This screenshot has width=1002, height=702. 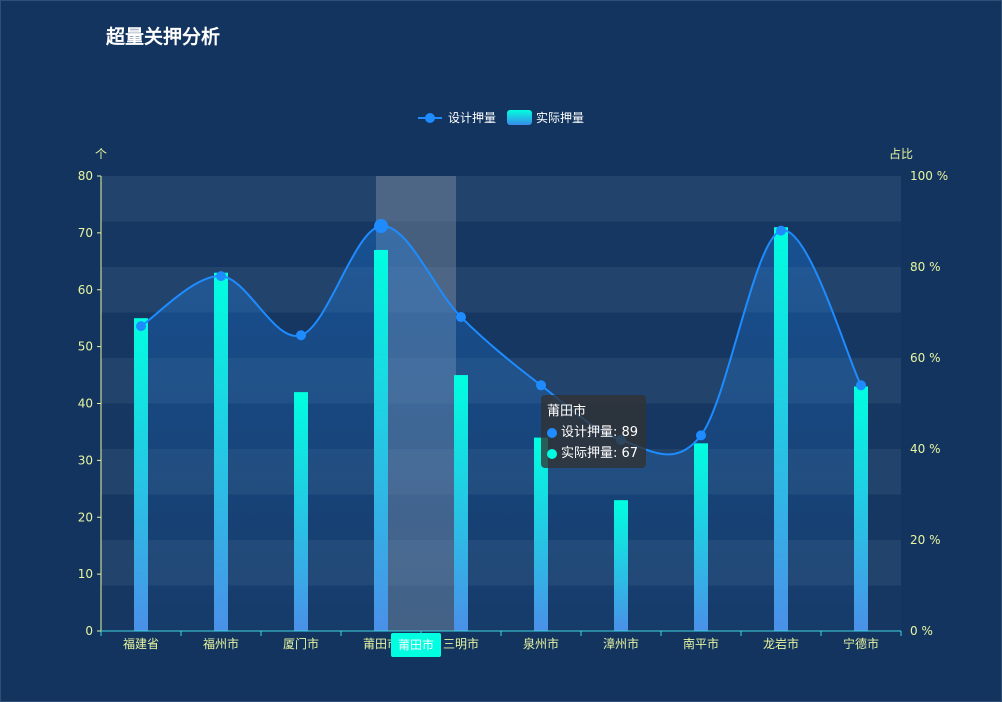 I want to click on x-tick-label: 三明市, so click(x=461, y=643).